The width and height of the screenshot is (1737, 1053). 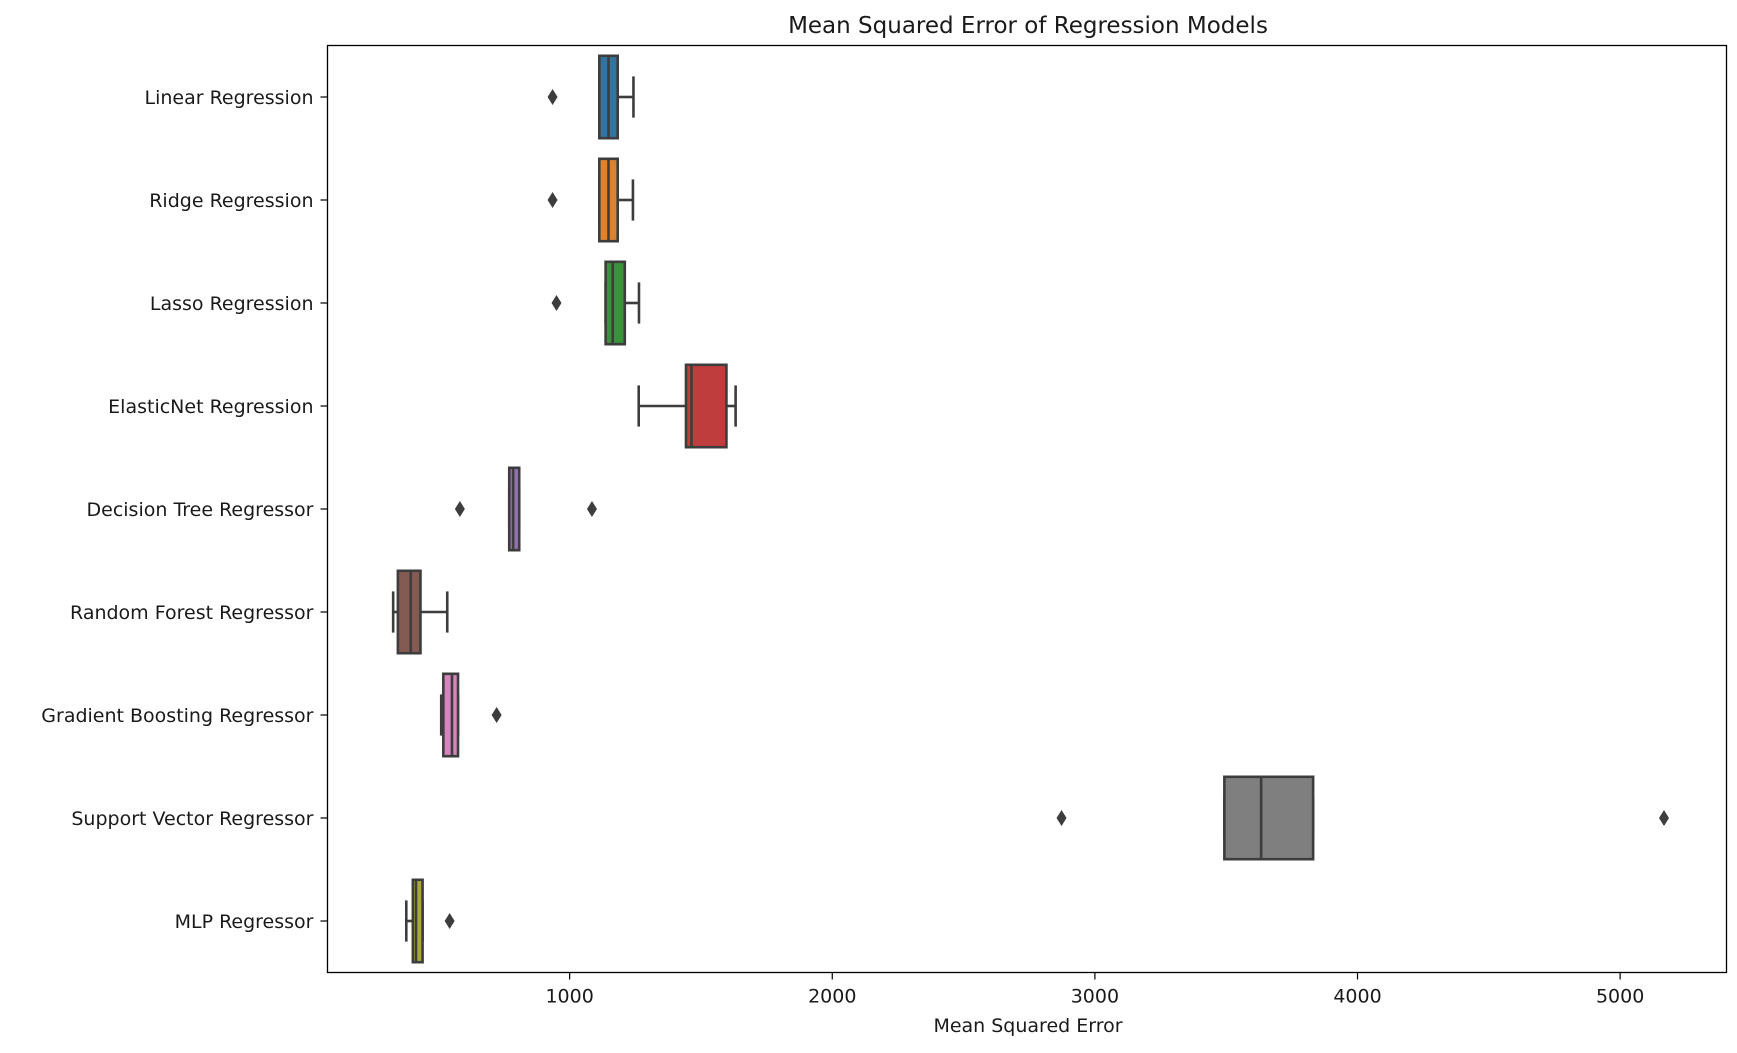 I want to click on y-tick-label: Support Vector Regressor, so click(x=192, y=819).